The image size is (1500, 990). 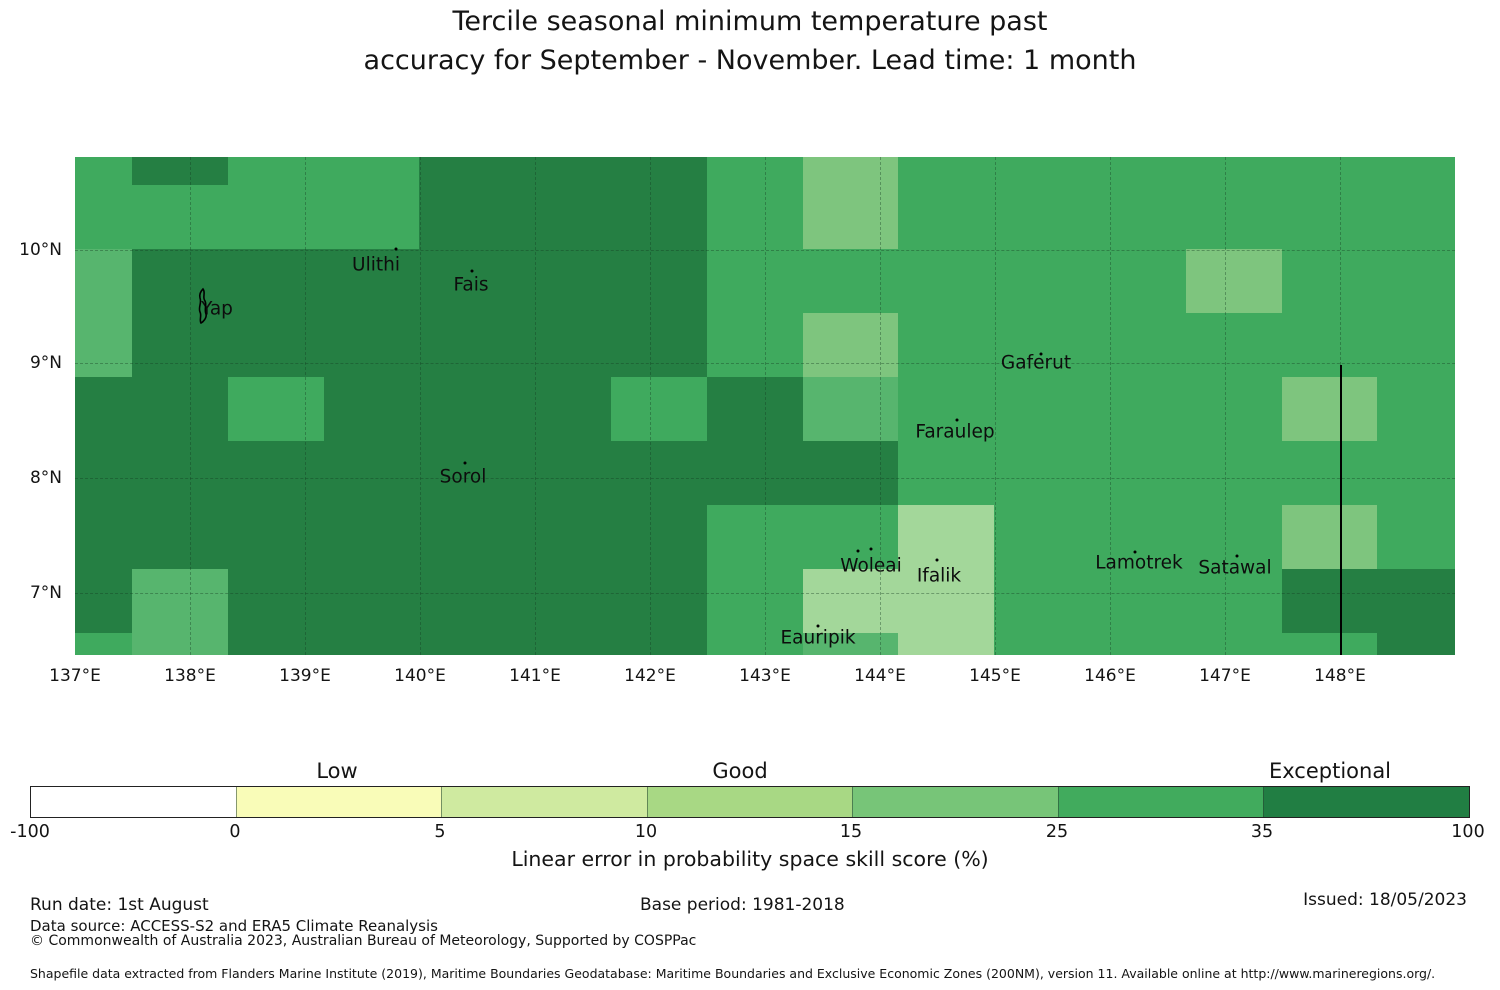 I want to click on island-label: Fais, so click(x=471, y=285).